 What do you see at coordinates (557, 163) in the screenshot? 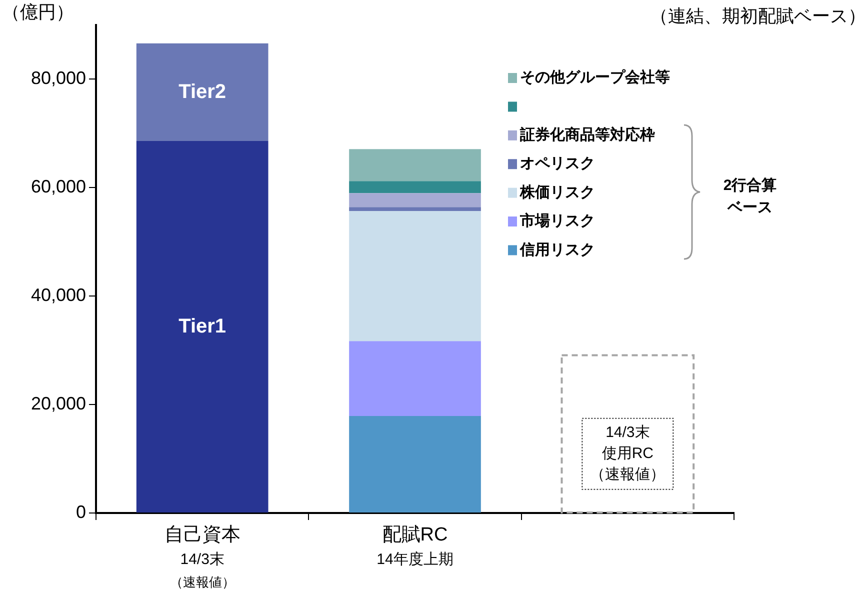
I see `legend-label: オペリスク` at bounding box center [557, 163].